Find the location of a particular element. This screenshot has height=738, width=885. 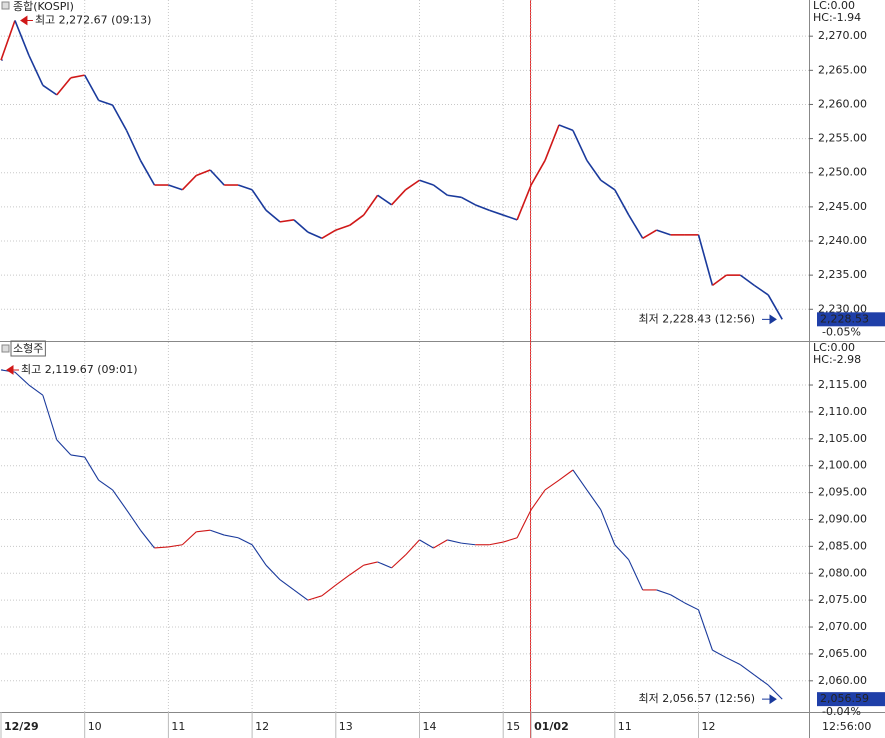

last-box is located at coordinates (851, 319).